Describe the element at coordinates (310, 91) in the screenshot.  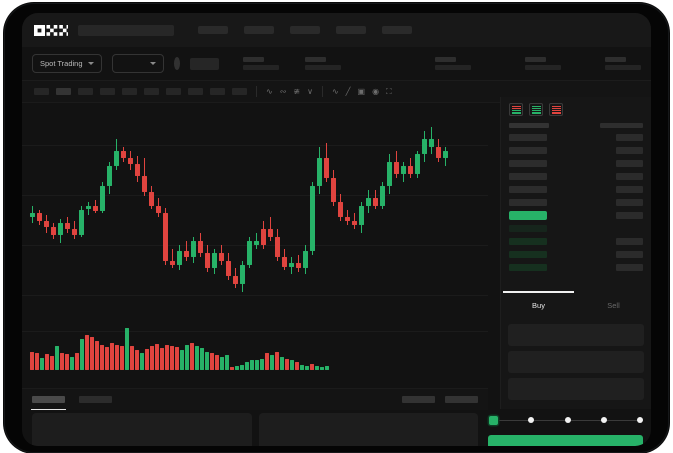
I see `shapes-tool-icon: ∨` at that location.